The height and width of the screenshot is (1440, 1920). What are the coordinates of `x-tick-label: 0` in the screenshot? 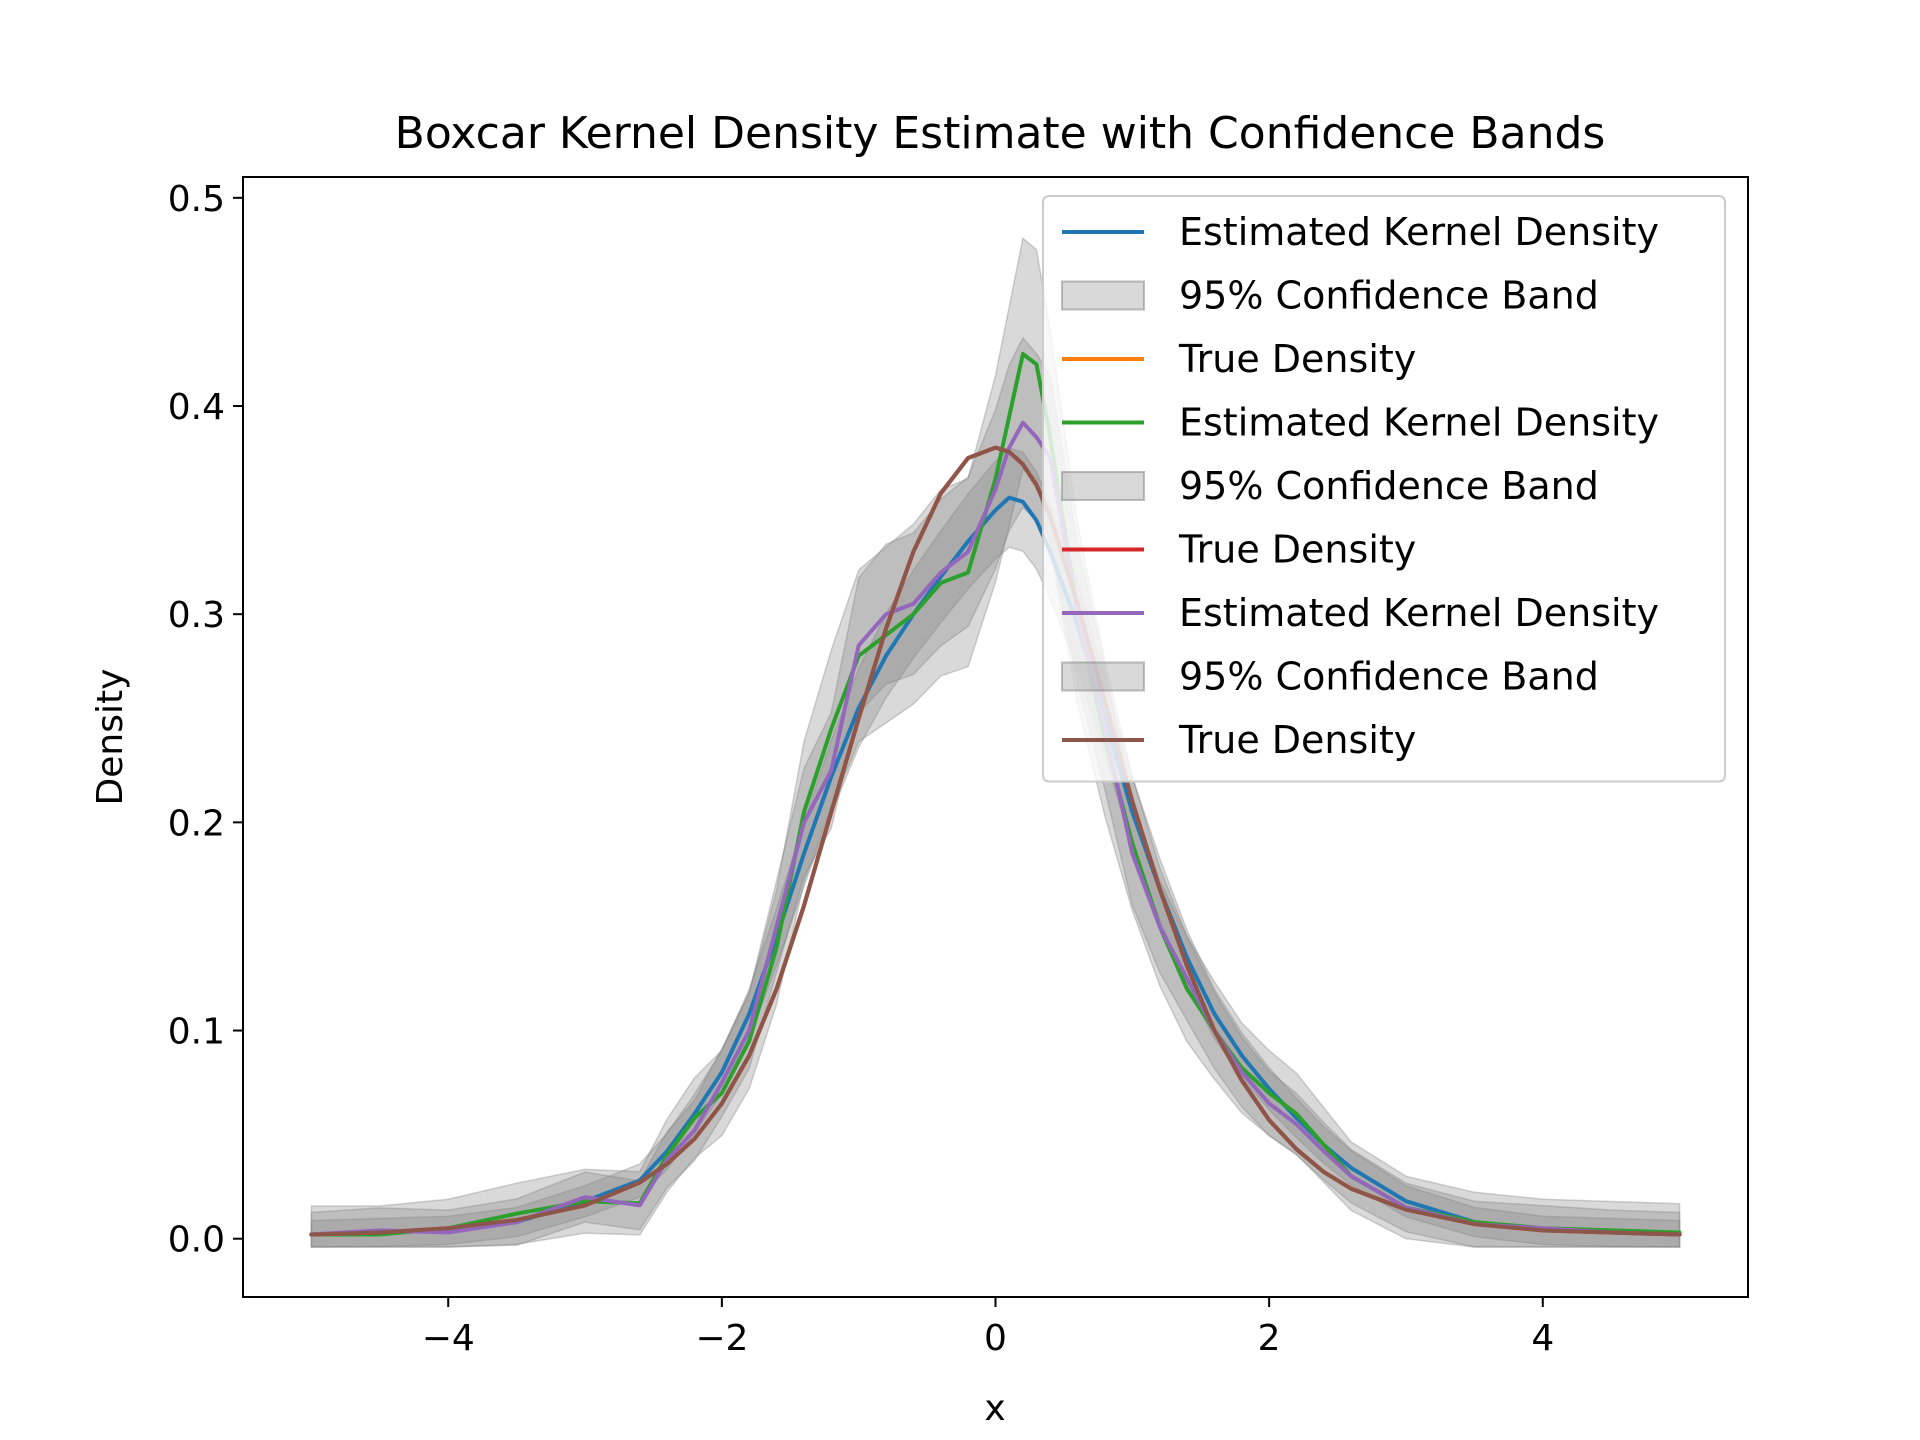 It's located at (995, 1338).